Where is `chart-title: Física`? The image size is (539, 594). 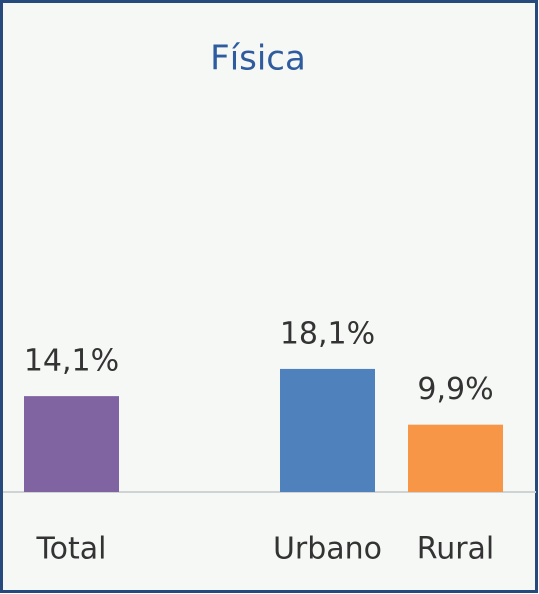
chart-title: Física is located at coordinates (258, 59).